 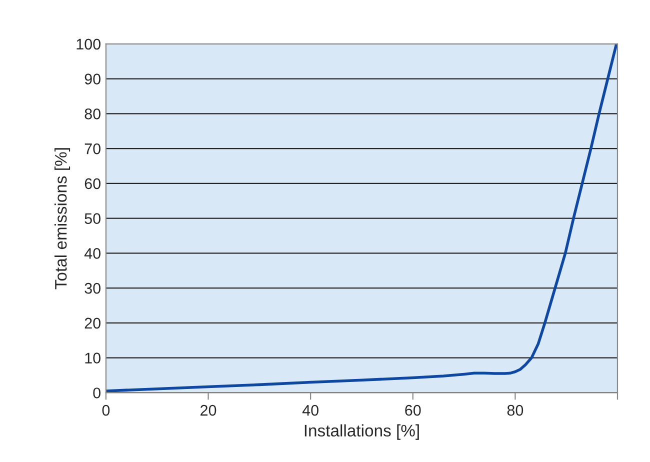 What do you see at coordinates (208, 410) in the screenshot?
I see `x-tick-label: 20` at bounding box center [208, 410].